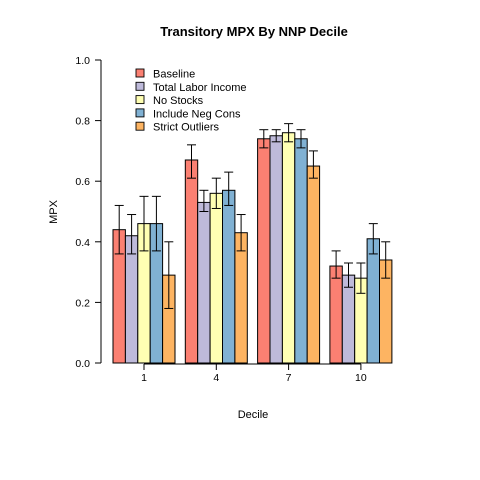 The width and height of the screenshot is (480, 480). Describe the element at coordinates (82, 61) in the screenshot. I see `y-tick-label: 1.0` at that location.